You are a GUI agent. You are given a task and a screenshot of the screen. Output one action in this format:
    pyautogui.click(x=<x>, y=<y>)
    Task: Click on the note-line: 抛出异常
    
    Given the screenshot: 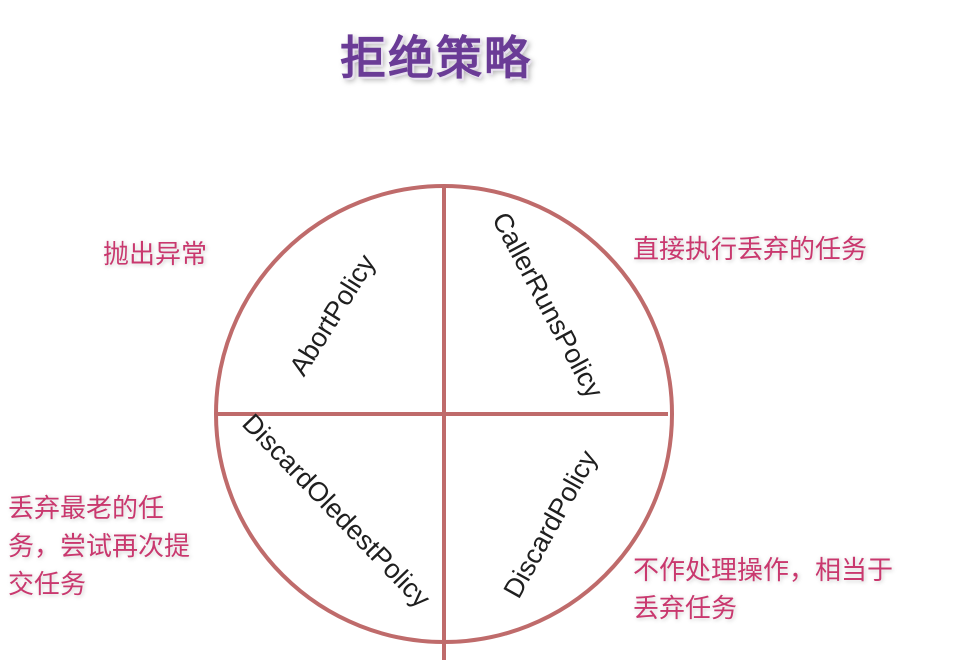 What is the action you would take?
    pyautogui.click(x=155, y=255)
    